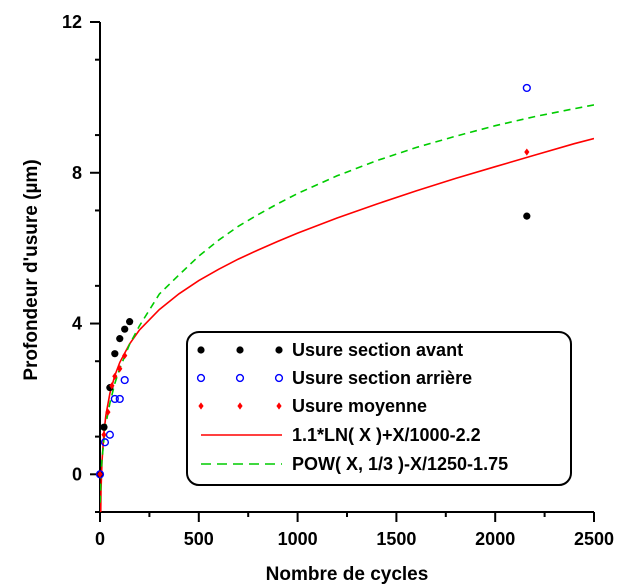 This screenshot has height=588, width=617. I want to click on x-tick-label: 1000, so click(298, 539).